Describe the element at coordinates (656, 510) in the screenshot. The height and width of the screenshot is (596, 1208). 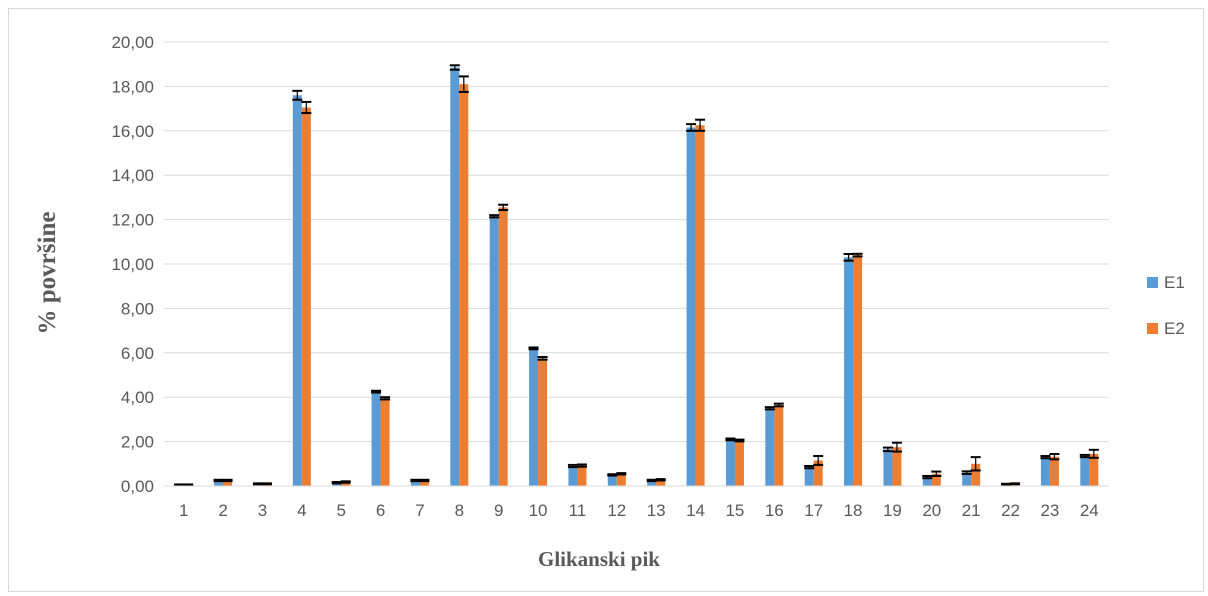
I see `x-tick-label: 13` at that location.